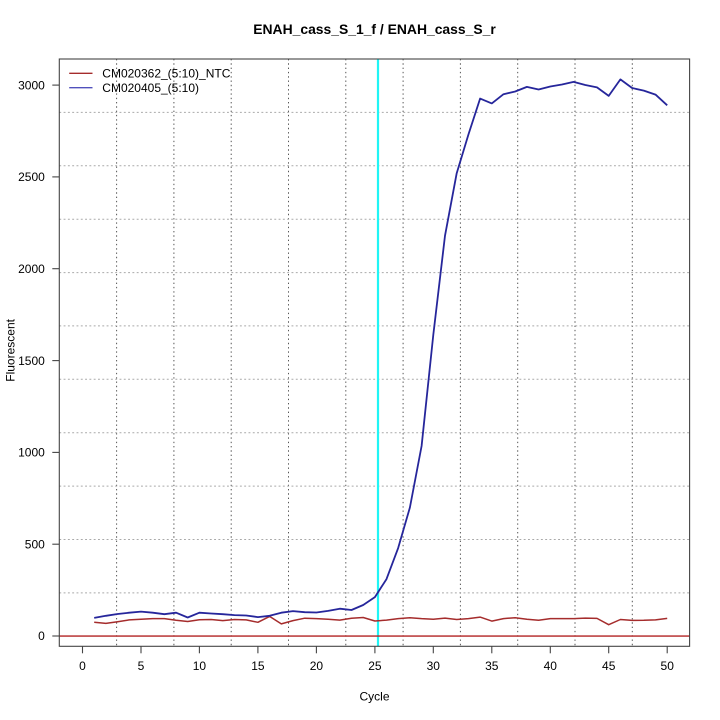 The width and height of the screenshot is (720, 720). I want to click on svg-text: CM020405_(5:10), so click(150, 88).